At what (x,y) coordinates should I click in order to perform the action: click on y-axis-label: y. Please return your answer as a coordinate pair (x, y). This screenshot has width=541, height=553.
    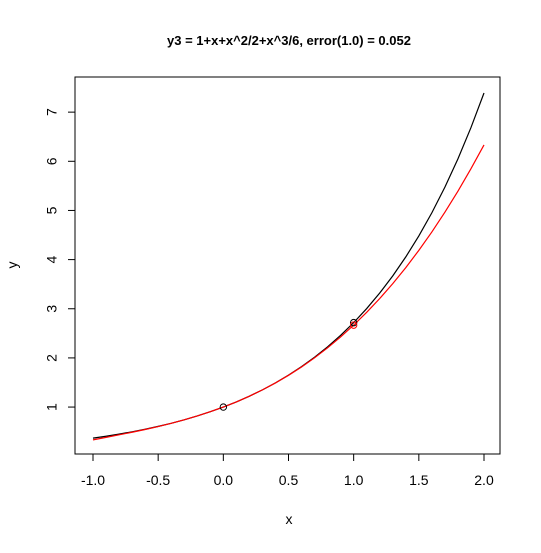
    Looking at the image, I should click on (12, 265).